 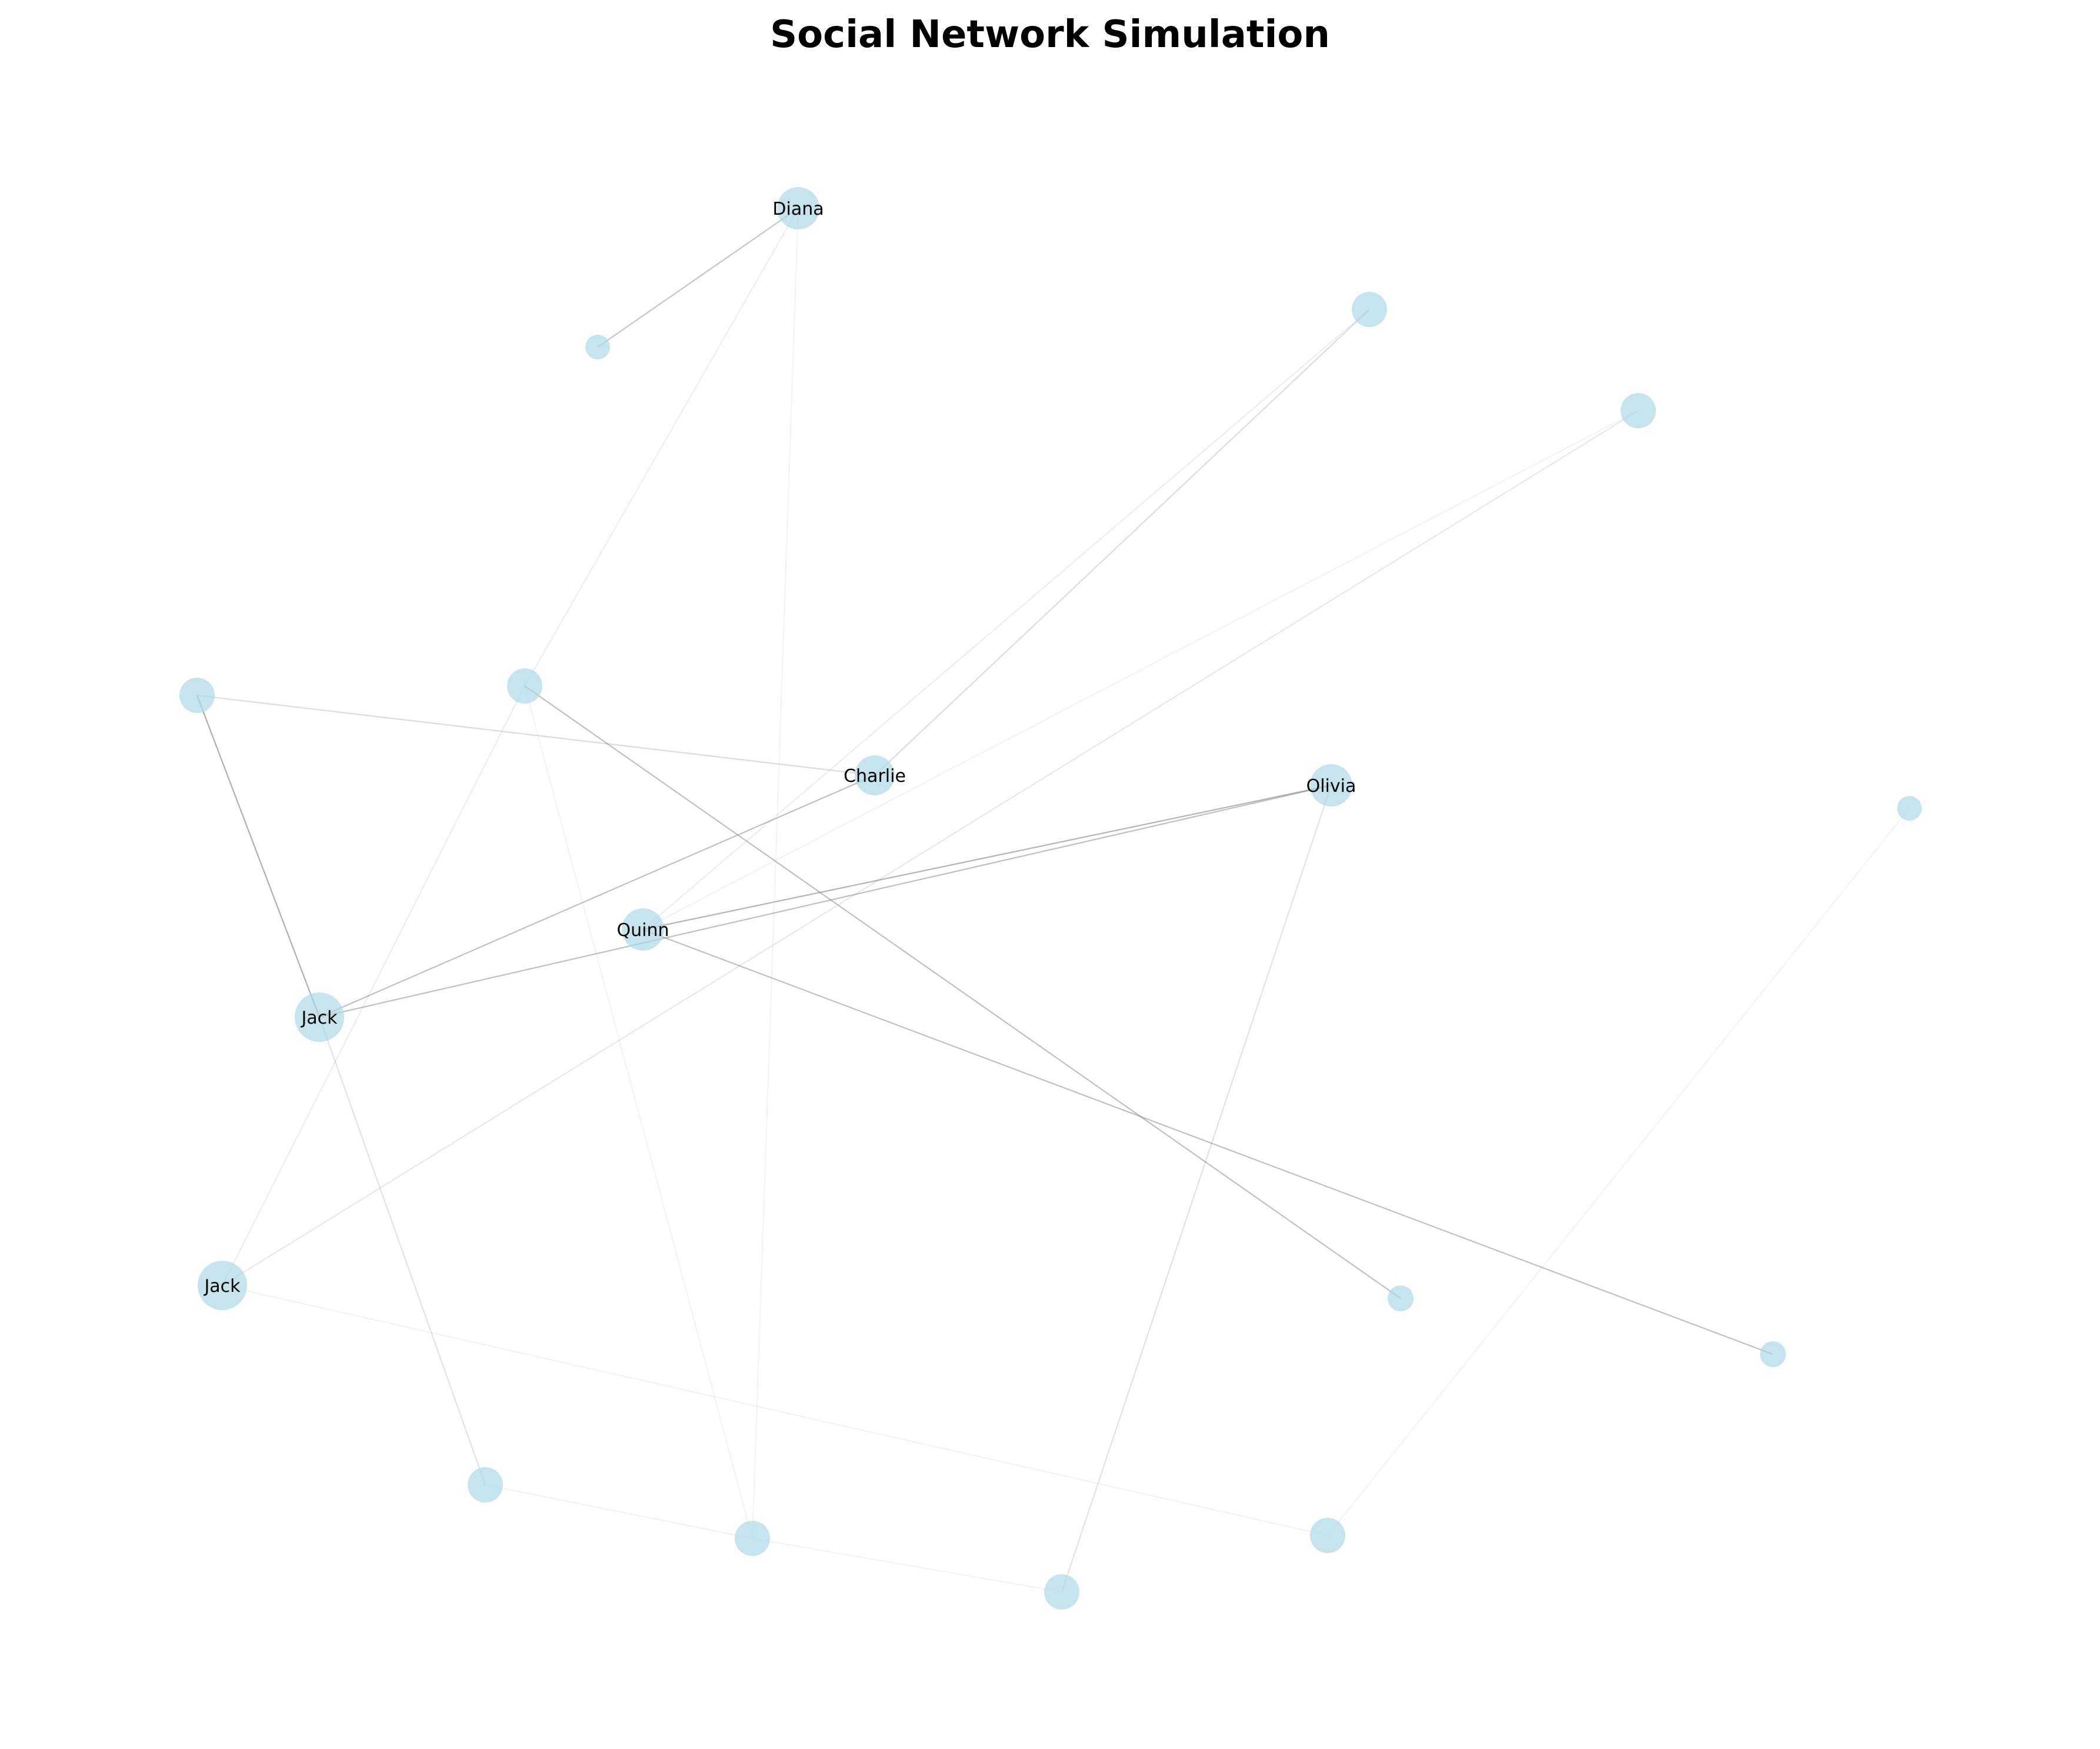 I want to click on chart-title: Social Network Simulation, so click(x=1050, y=34).